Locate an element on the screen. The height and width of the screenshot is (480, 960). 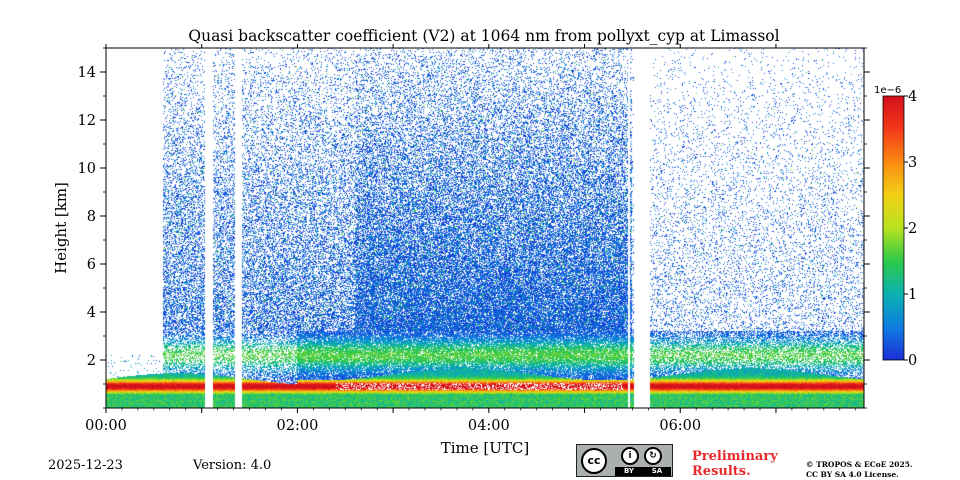
y-tick-label: 8 is located at coordinates (91, 217).